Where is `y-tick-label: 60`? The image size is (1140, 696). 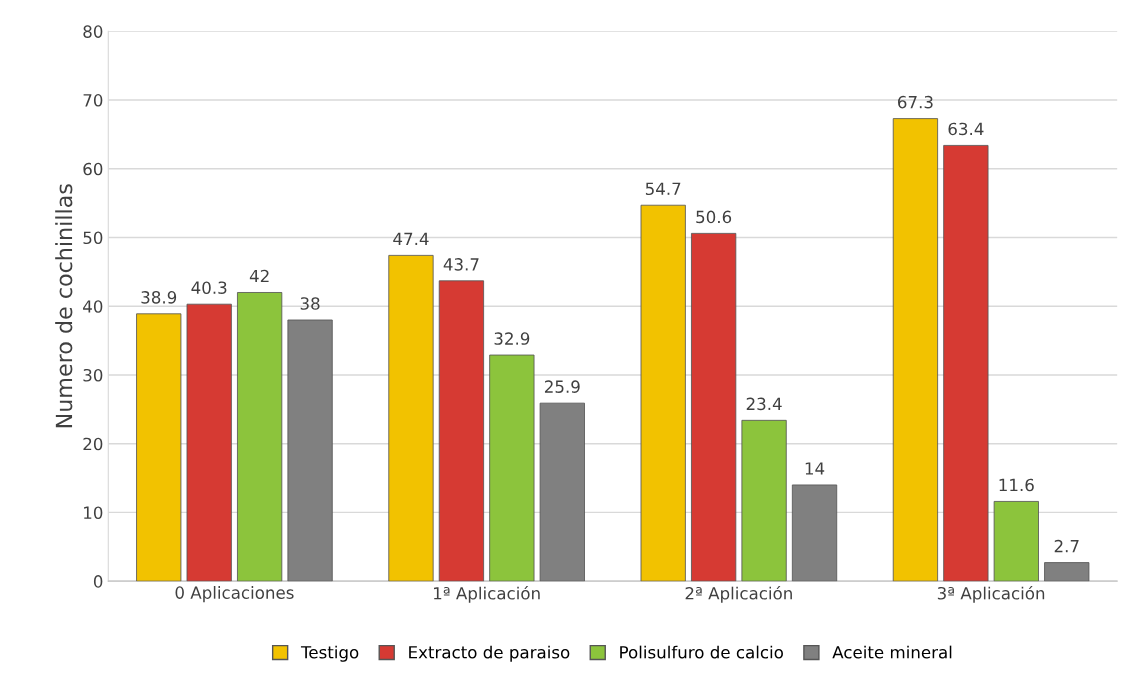
y-tick-label: 60 is located at coordinates (93, 169).